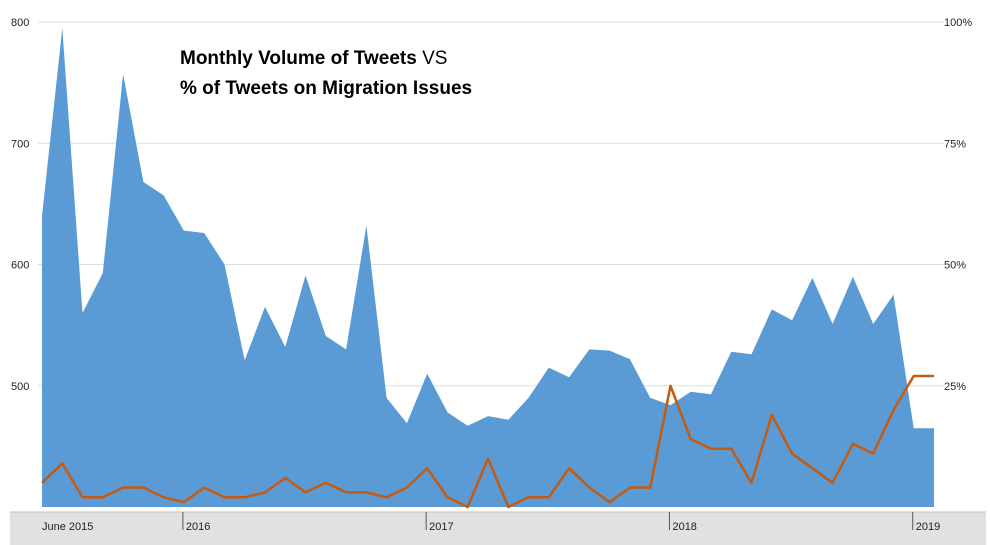 Image resolution: width=990 pixels, height=545 pixels. I want to click on x-tick-label: 2016, so click(198, 527).